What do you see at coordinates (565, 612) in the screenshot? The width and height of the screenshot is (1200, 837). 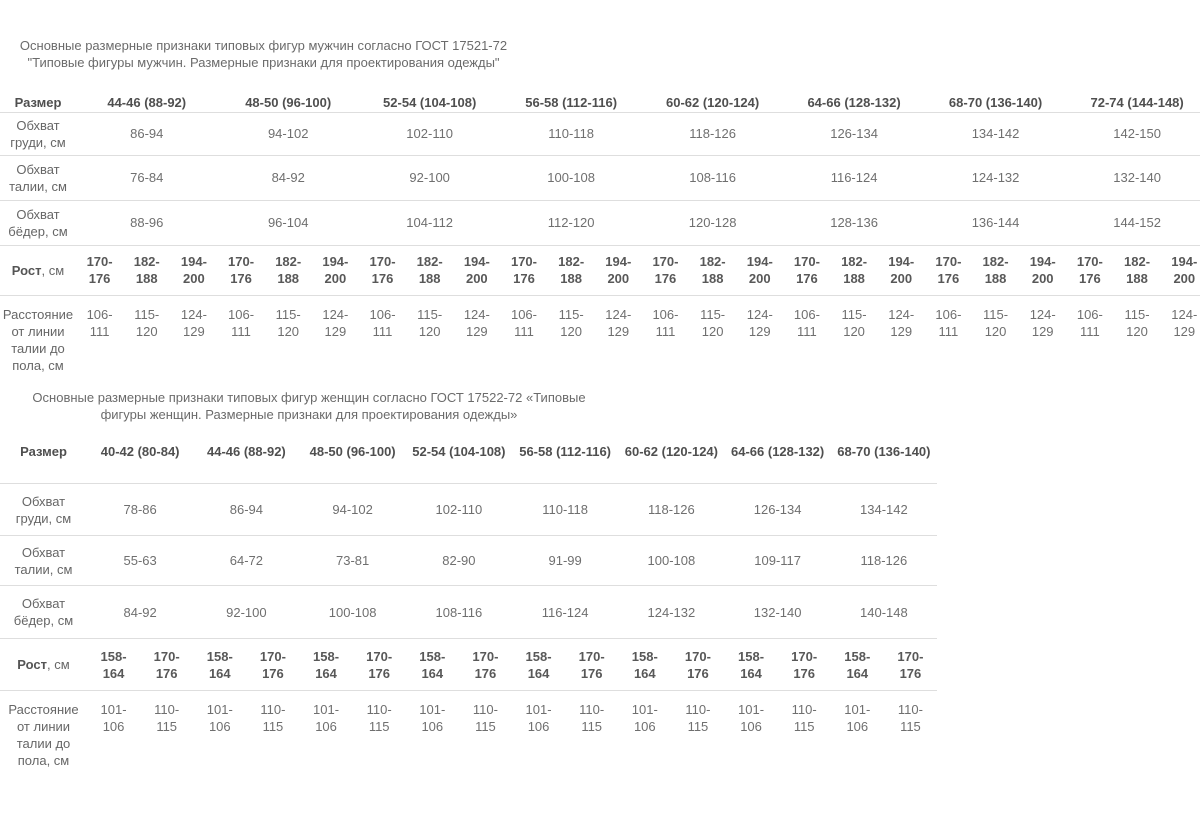 I see `women-measure-value-2-4: 116-124` at bounding box center [565, 612].